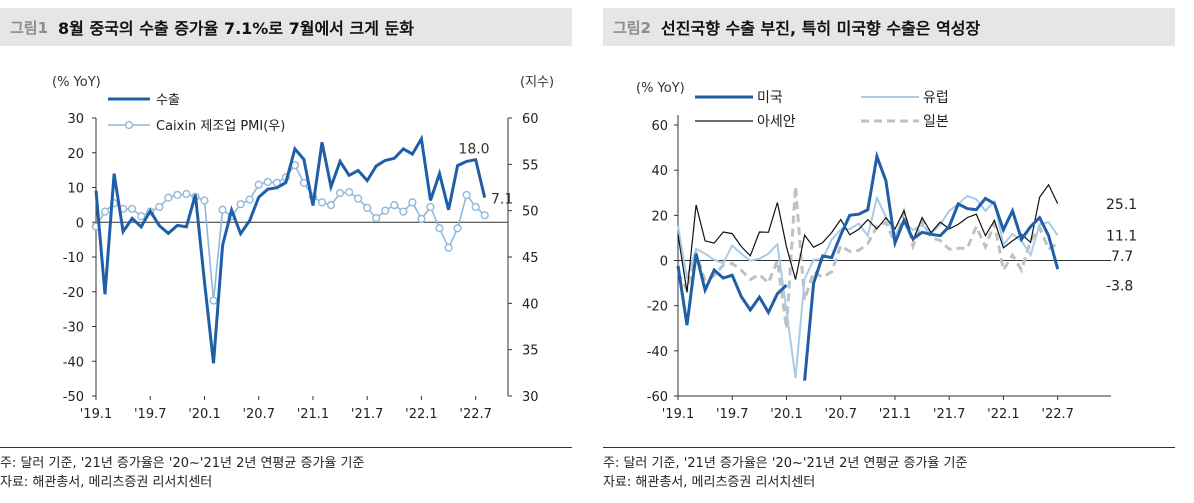 The height and width of the screenshot is (503, 1194). I want to click on figure-2-label: 그림2, so click(632, 27).